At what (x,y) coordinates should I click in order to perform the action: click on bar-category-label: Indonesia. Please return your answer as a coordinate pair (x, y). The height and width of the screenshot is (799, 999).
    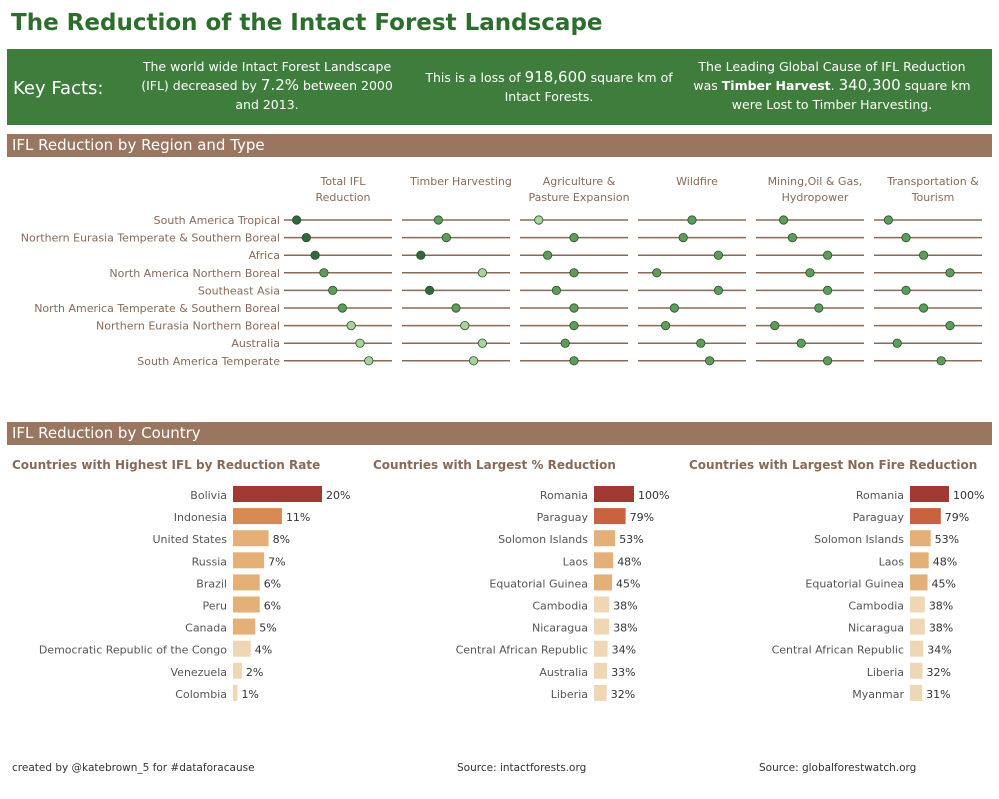
    Looking at the image, I should click on (200, 517).